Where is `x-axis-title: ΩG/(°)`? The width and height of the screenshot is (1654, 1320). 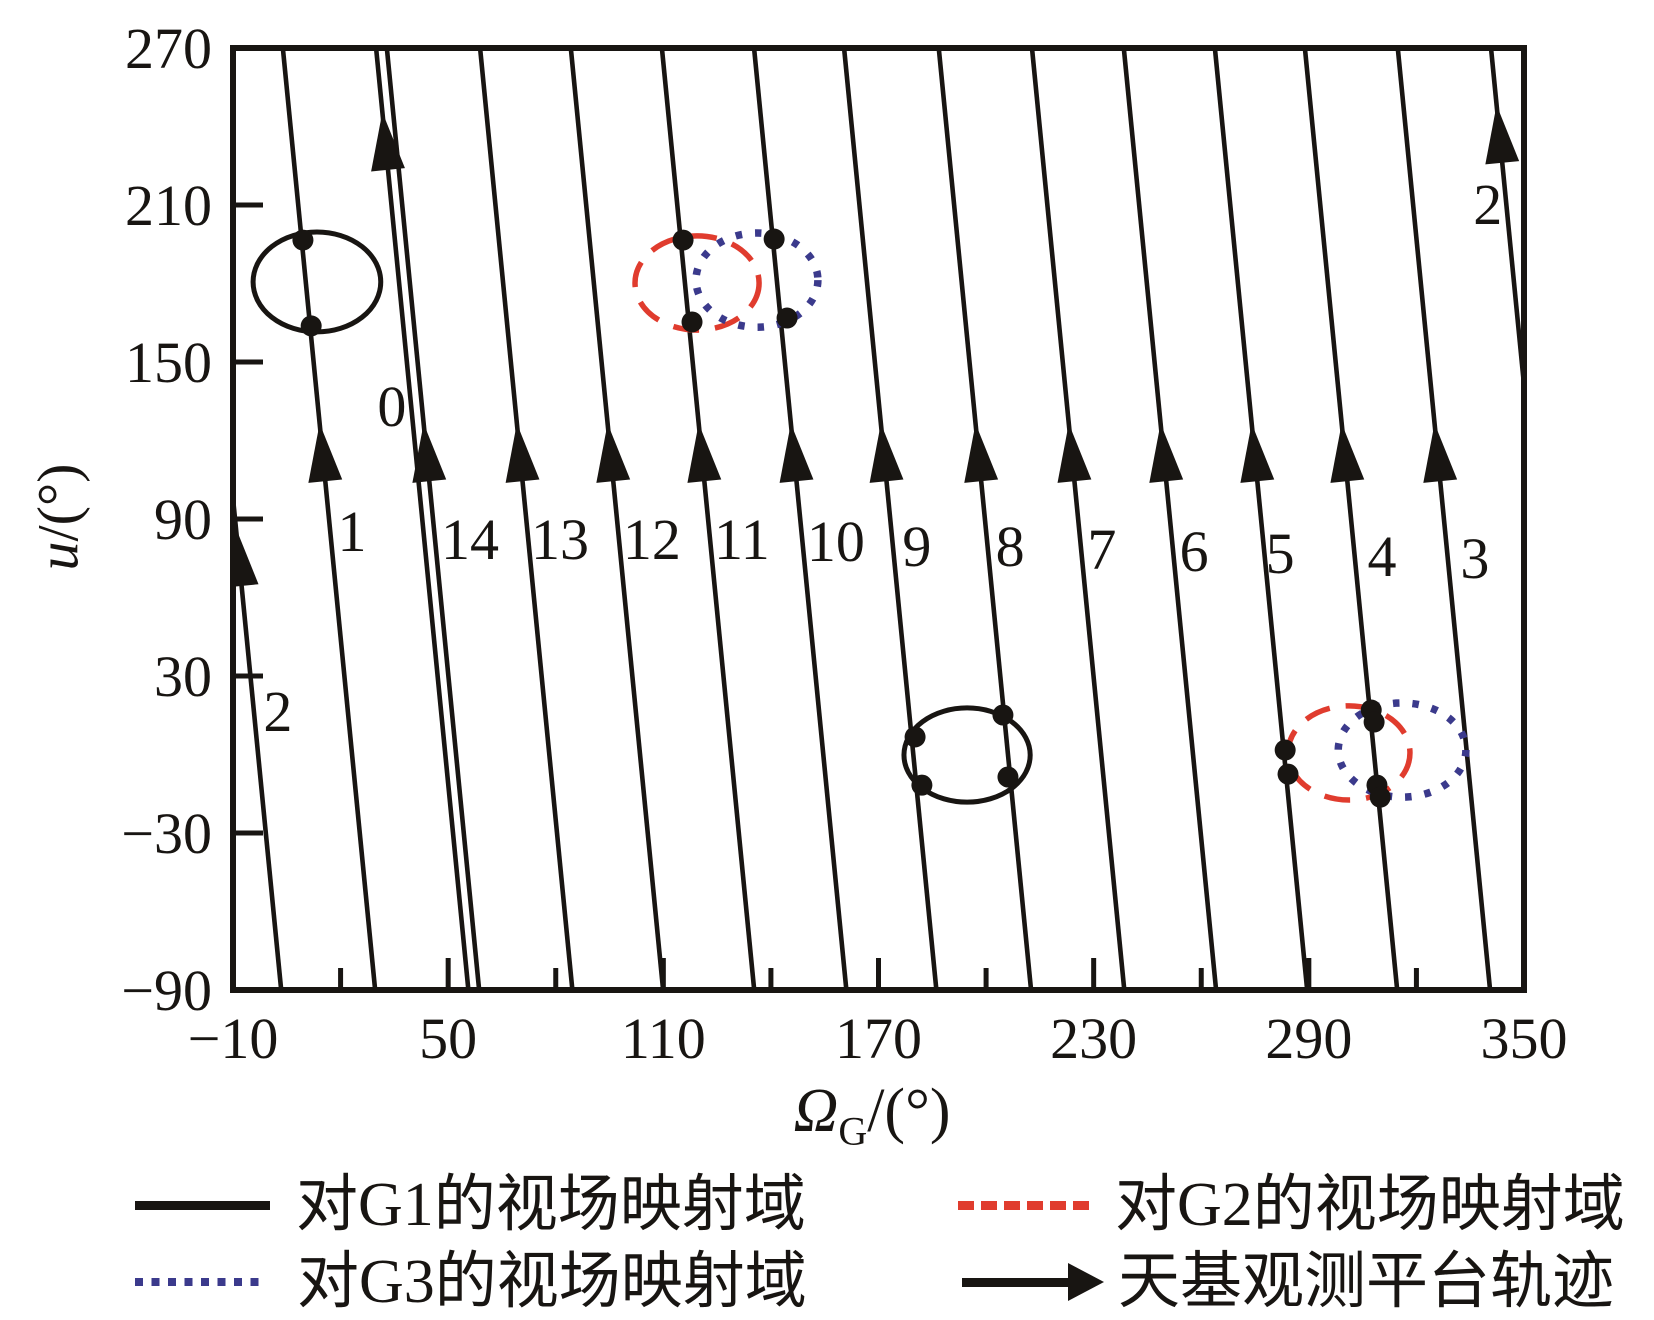 x-axis-title: ΩG/(°) is located at coordinates (871, 1115).